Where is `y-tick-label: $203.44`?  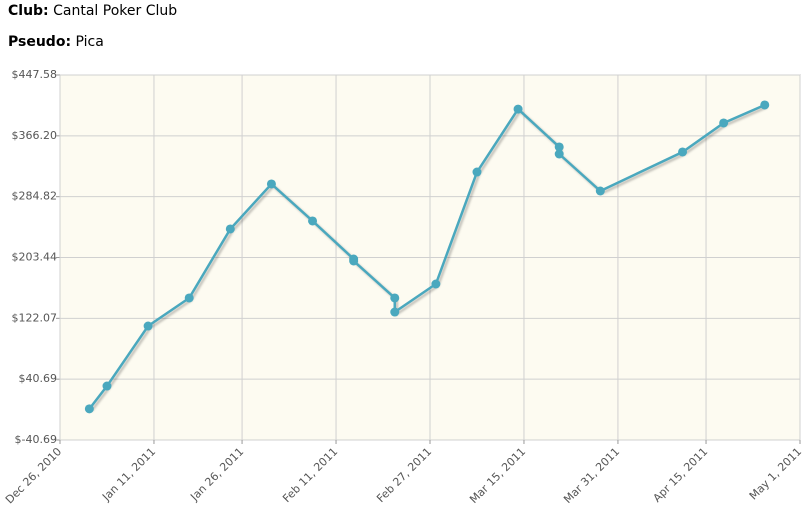
y-tick-label: $203.44 is located at coordinates (35, 257).